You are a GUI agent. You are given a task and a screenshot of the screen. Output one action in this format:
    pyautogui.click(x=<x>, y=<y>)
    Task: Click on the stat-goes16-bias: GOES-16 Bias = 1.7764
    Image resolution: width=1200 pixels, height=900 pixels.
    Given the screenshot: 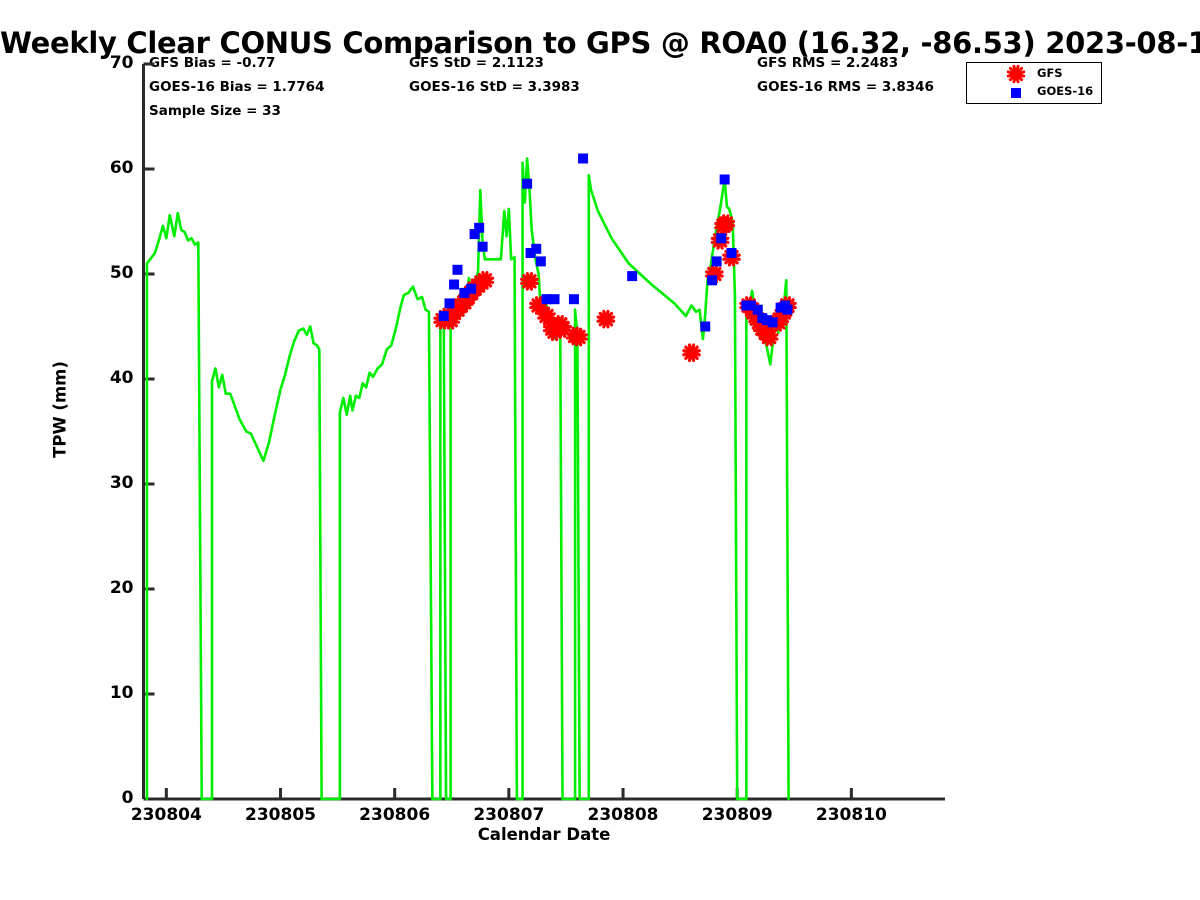 What is the action you would take?
    pyautogui.click(x=237, y=87)
    